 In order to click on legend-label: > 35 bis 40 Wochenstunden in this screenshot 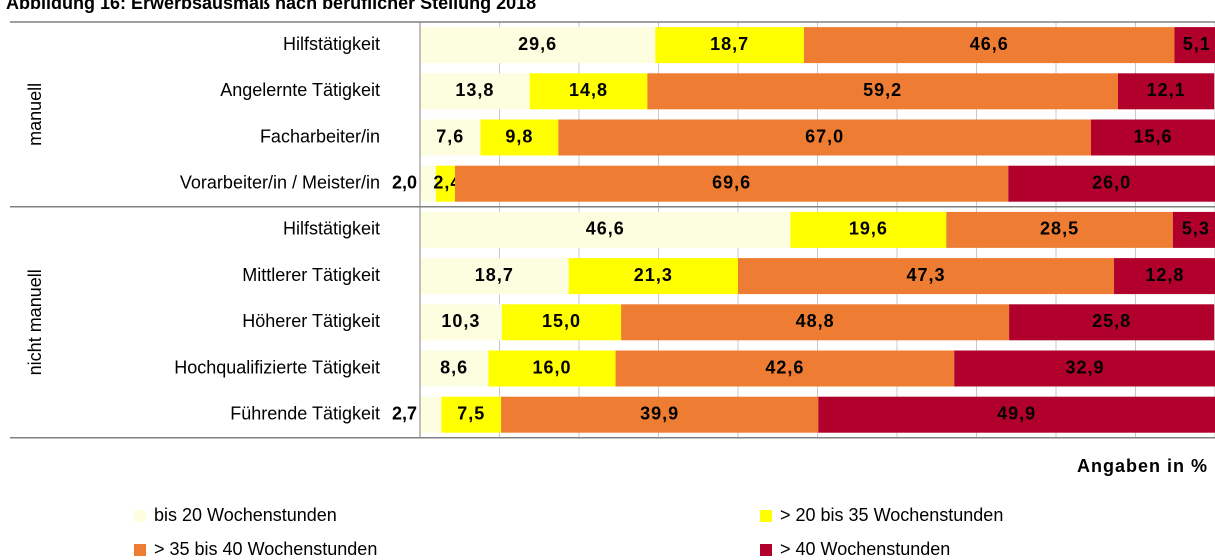, I will do `click(265, 549)`.